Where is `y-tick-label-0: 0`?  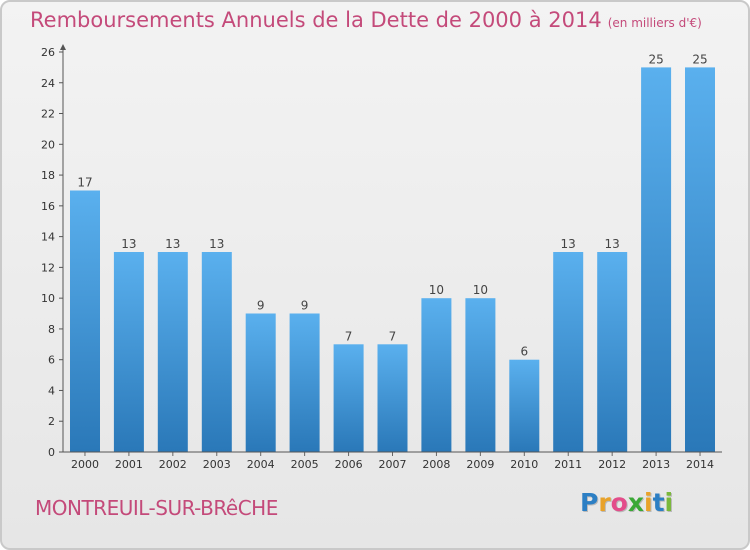 y-tick-label-0: 0 is located at coordinates (51, 452).